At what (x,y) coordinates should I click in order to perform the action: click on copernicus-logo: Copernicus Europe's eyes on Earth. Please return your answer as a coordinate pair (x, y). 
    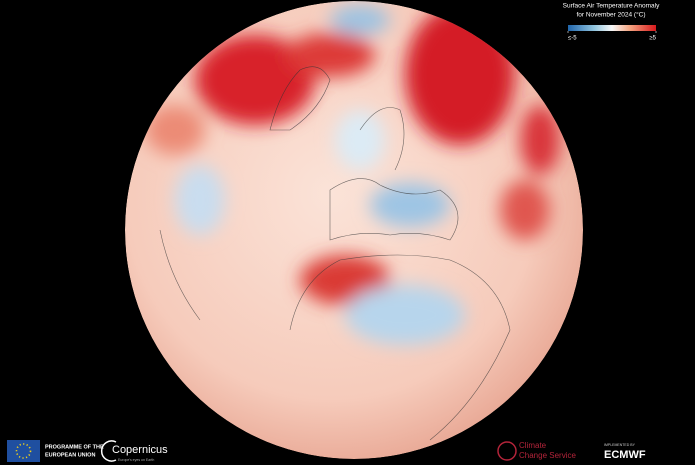
    Looking at the image, I should click on (134, 451).